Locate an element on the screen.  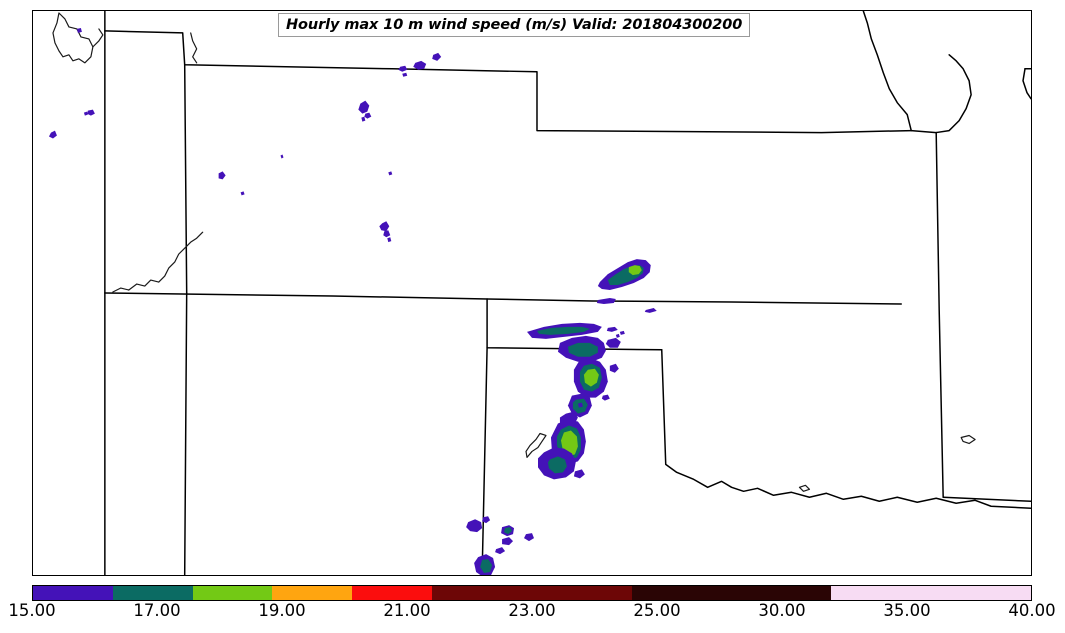
colorbar-segment-green is located at coordinates (232, 593).